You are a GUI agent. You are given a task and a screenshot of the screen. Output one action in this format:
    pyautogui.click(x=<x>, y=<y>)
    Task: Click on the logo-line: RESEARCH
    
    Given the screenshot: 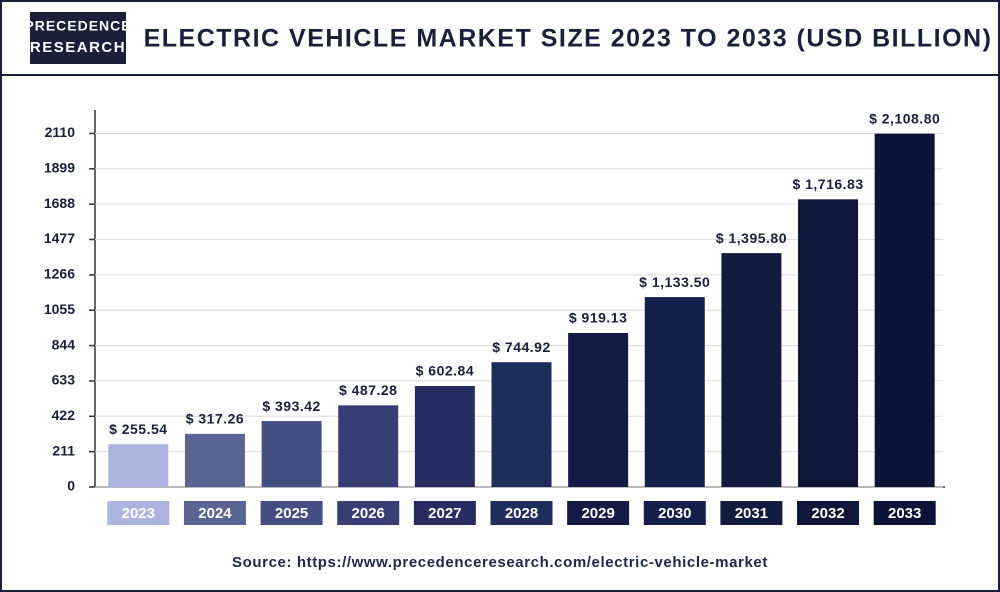 What is the action you would take?
    pyautogui.click(x=78, y=47)
    